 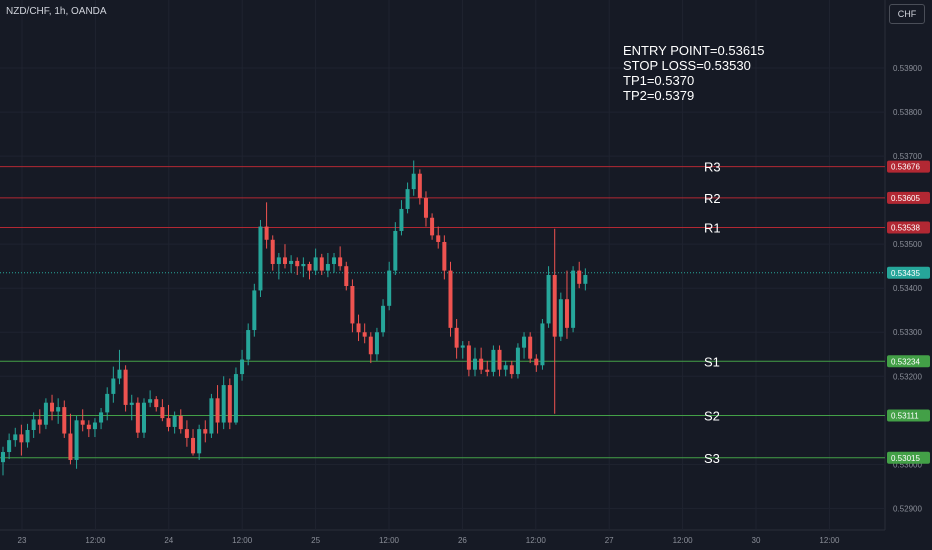 What do you see at coordinates (756, 540) in the screenshot?
I see `time-tick-label: 30` at bounding box center [756, 540].